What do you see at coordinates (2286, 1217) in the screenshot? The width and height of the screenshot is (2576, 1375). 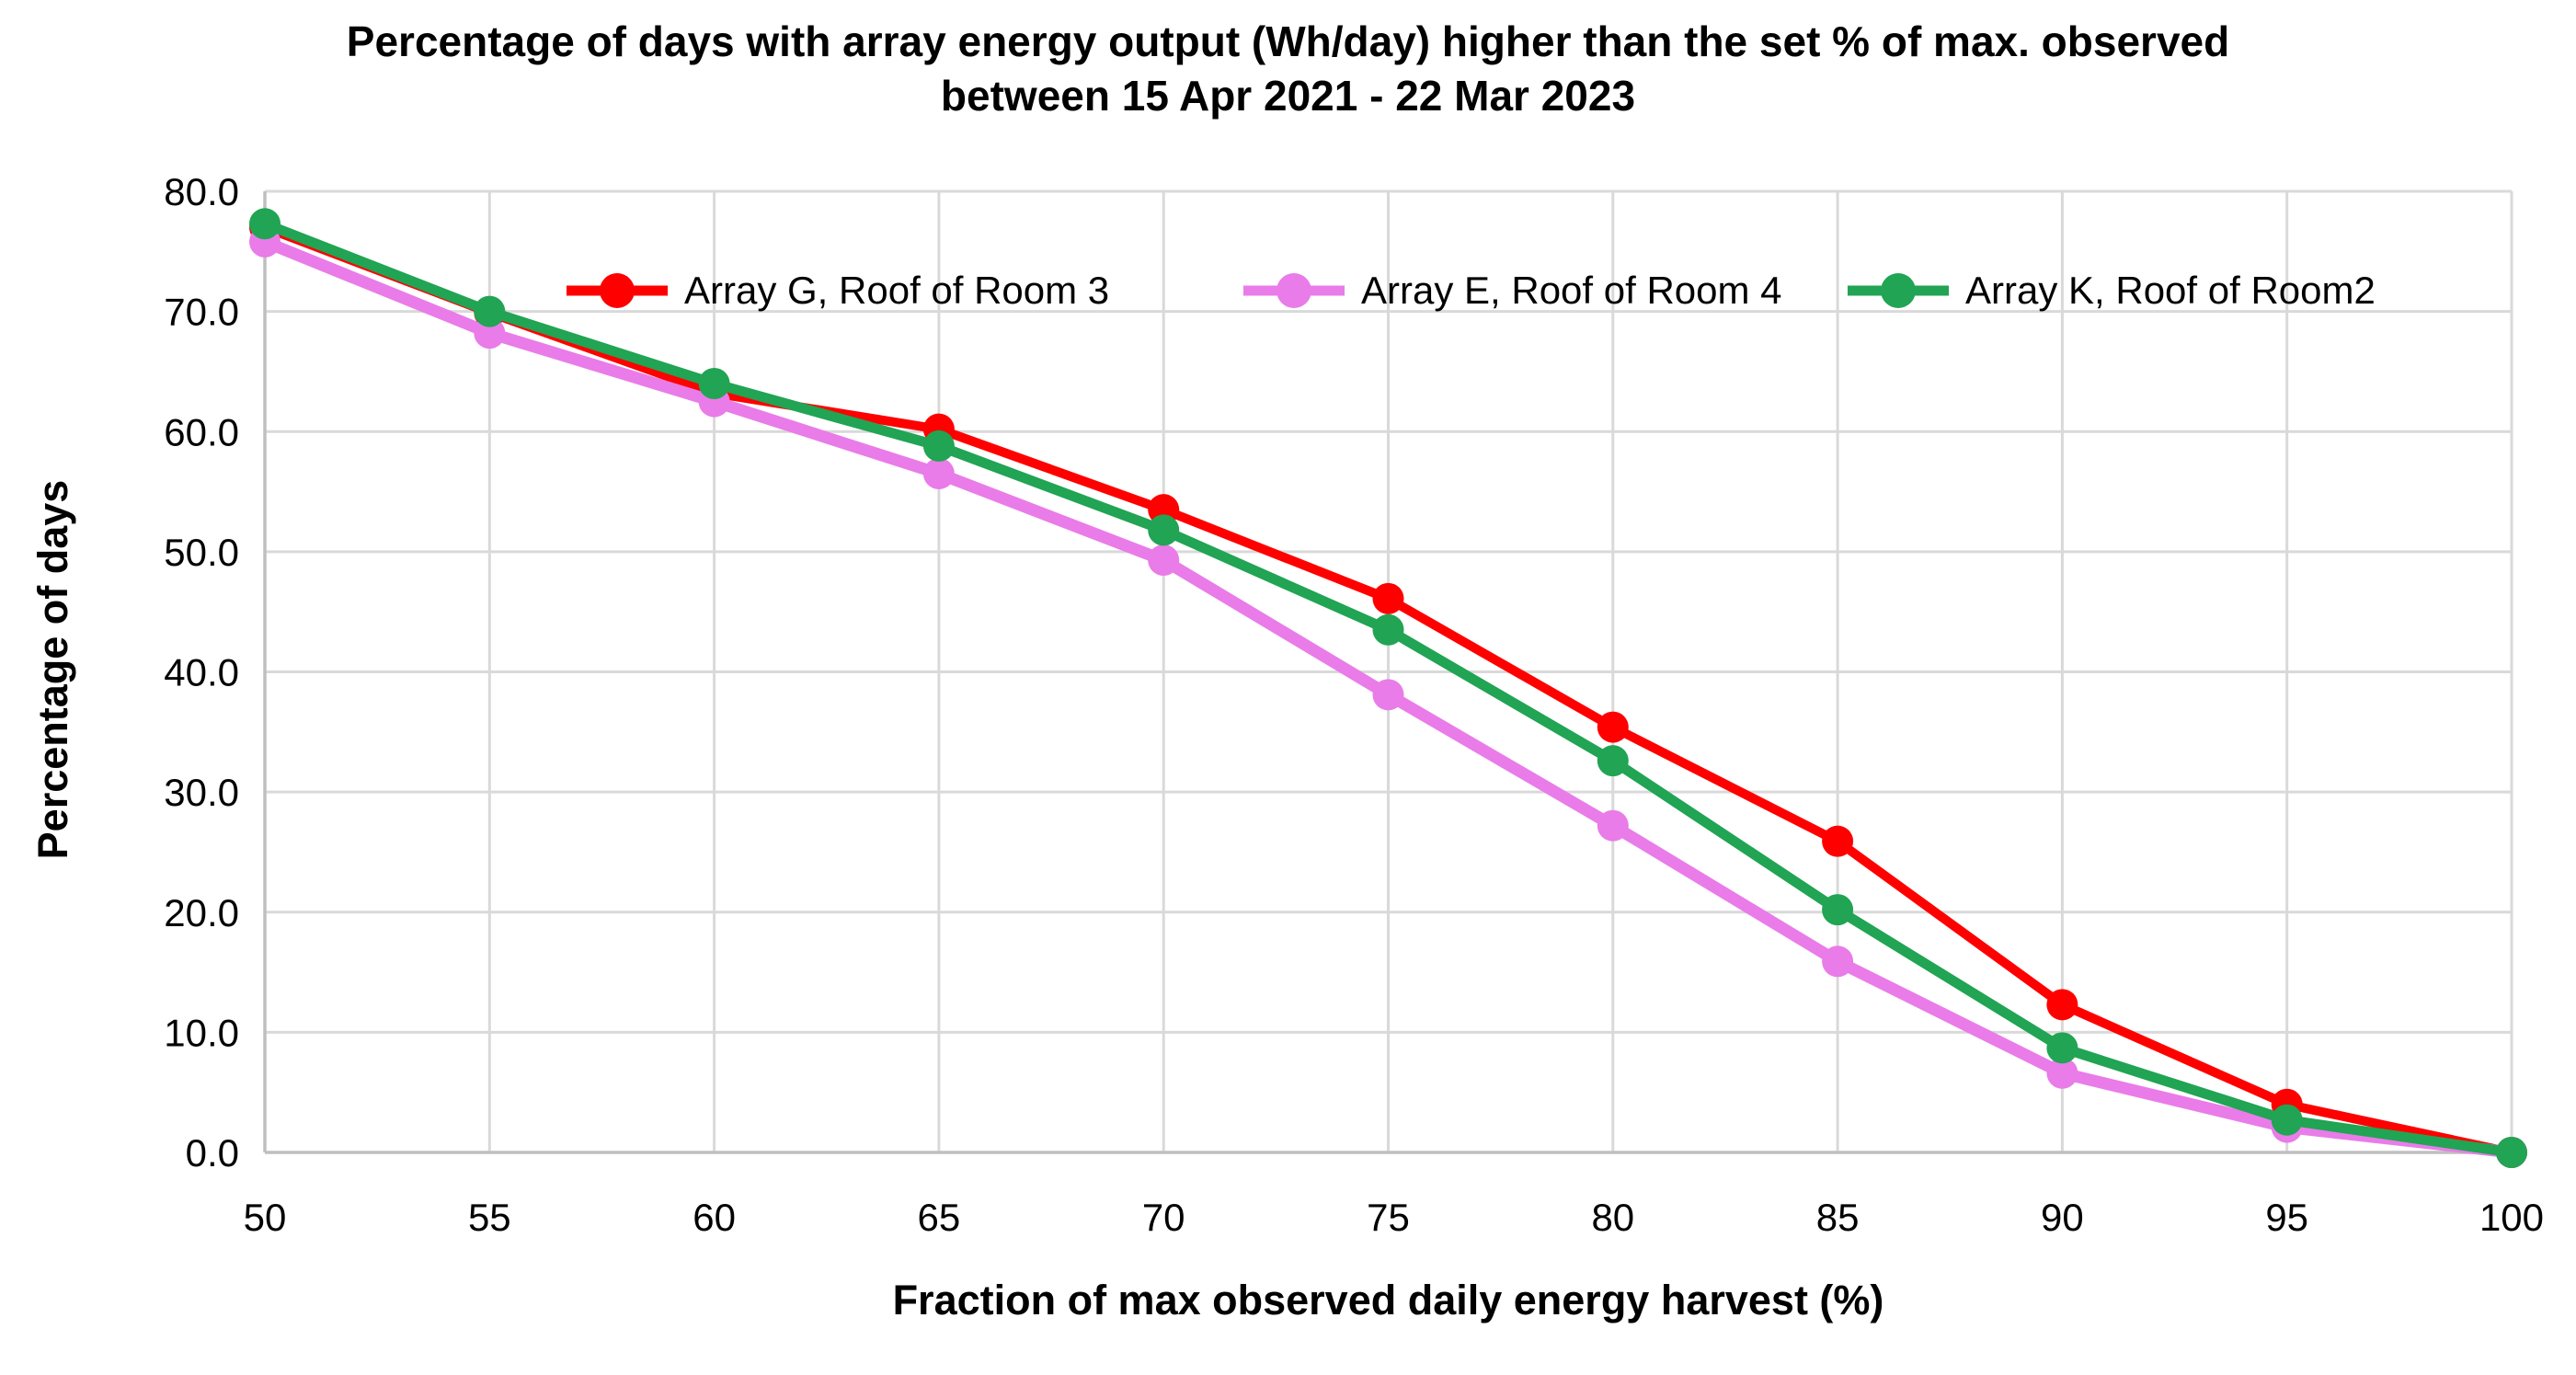 I see `x-tick-label: 95` at bounding box center [2286, 1217].